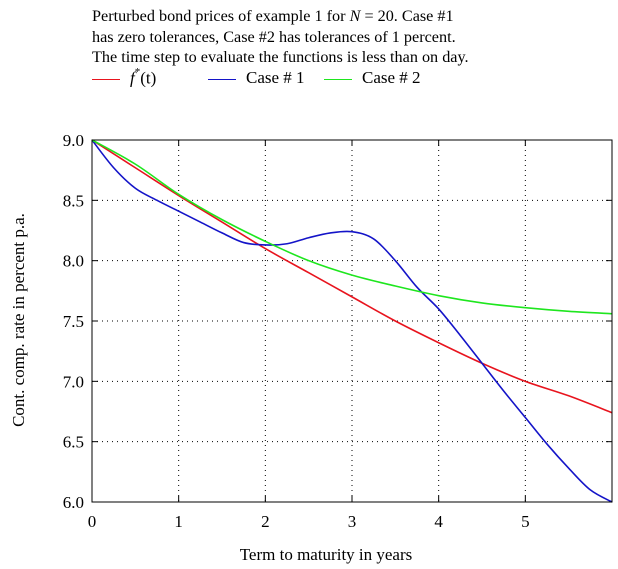 This screenshot has width=618, height=569. I want to click on x-tick-label: 0, so click(92, 521).